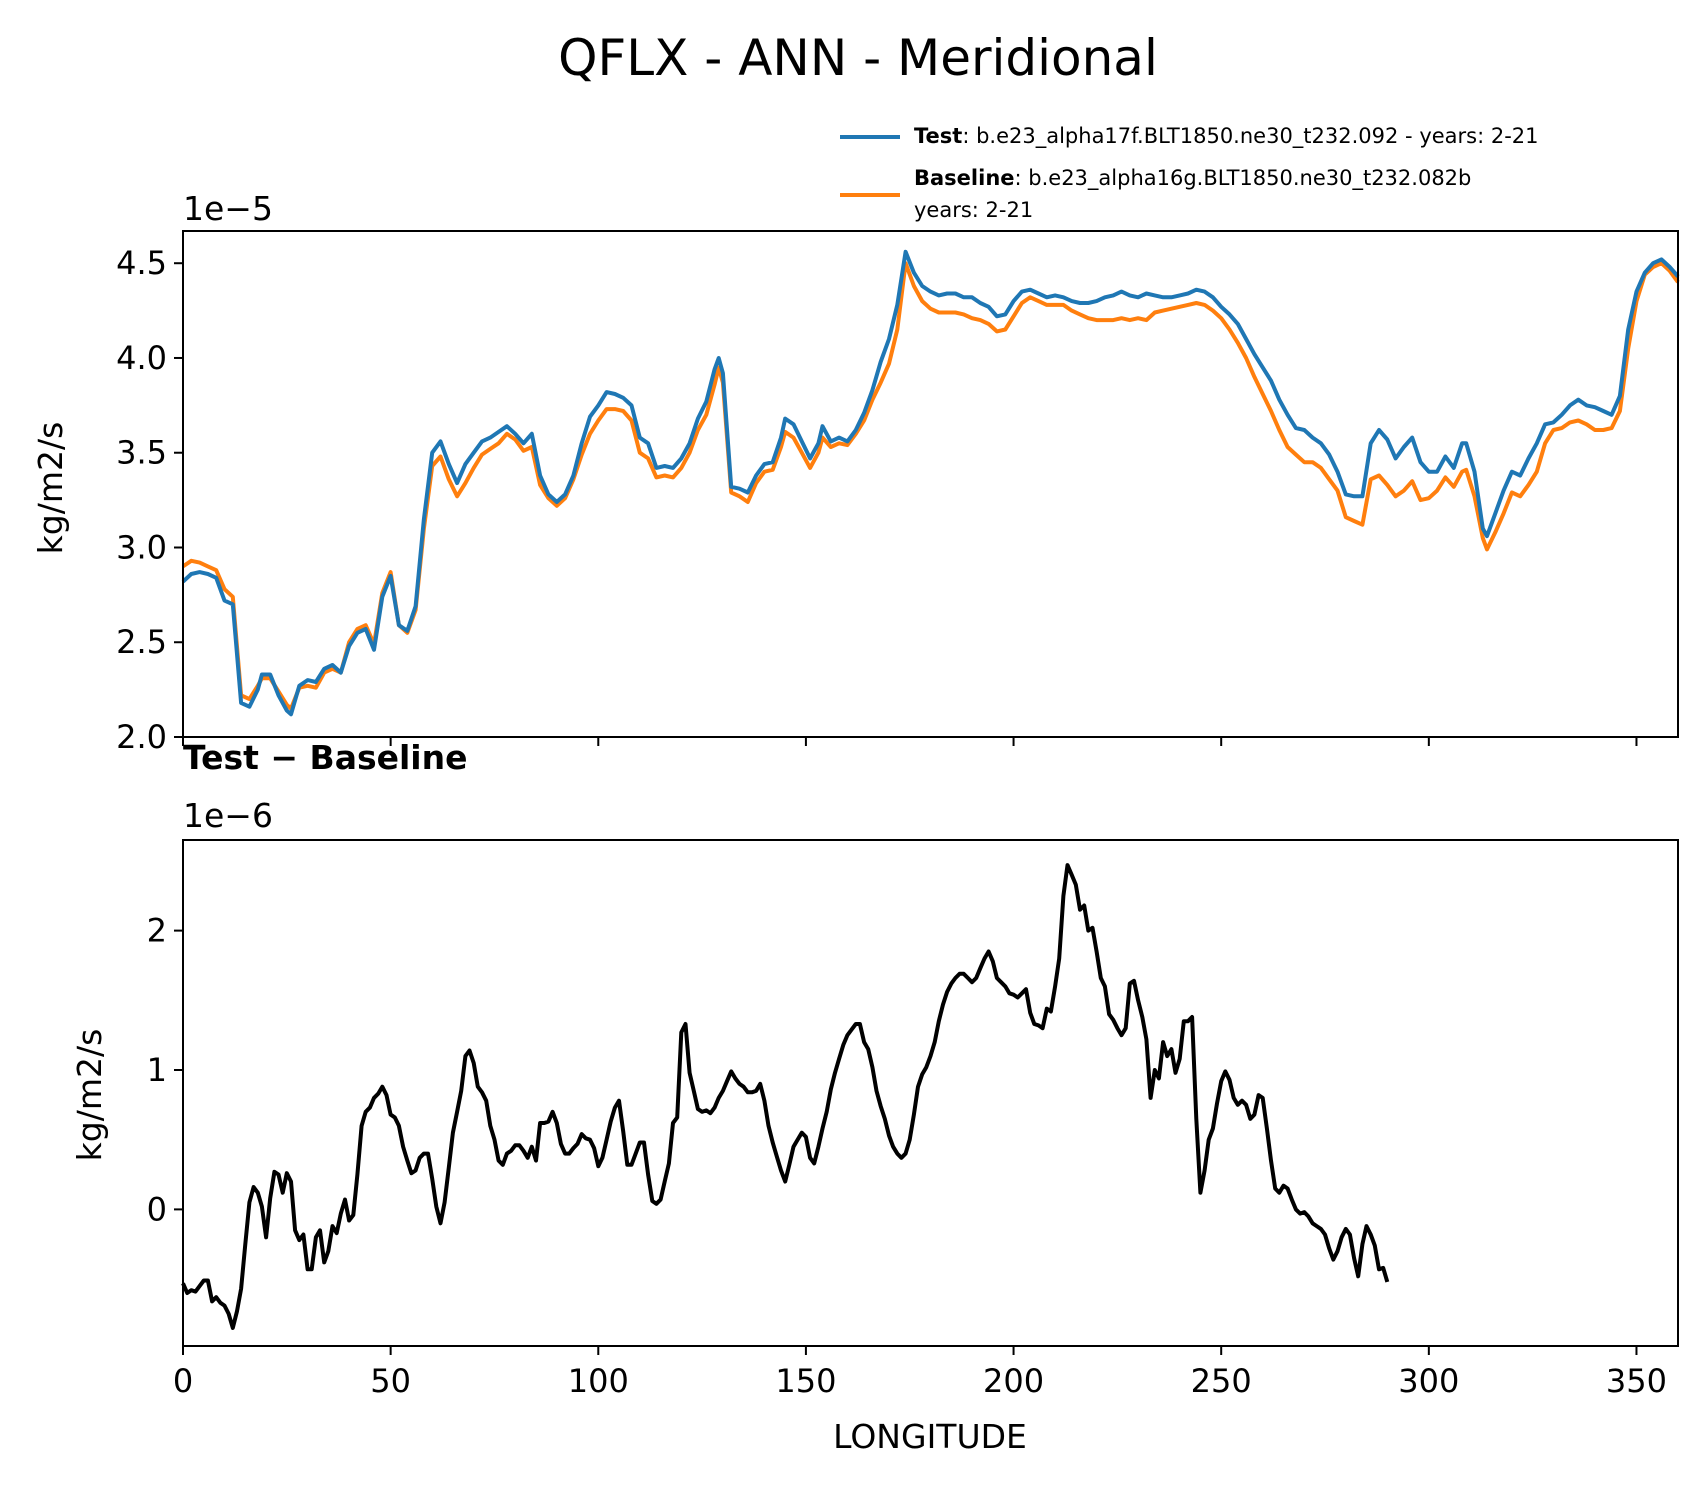 This screenshot has height=1496, width=1703. I want to click on bottom-xtick-label: 50, so click(390, 1381).